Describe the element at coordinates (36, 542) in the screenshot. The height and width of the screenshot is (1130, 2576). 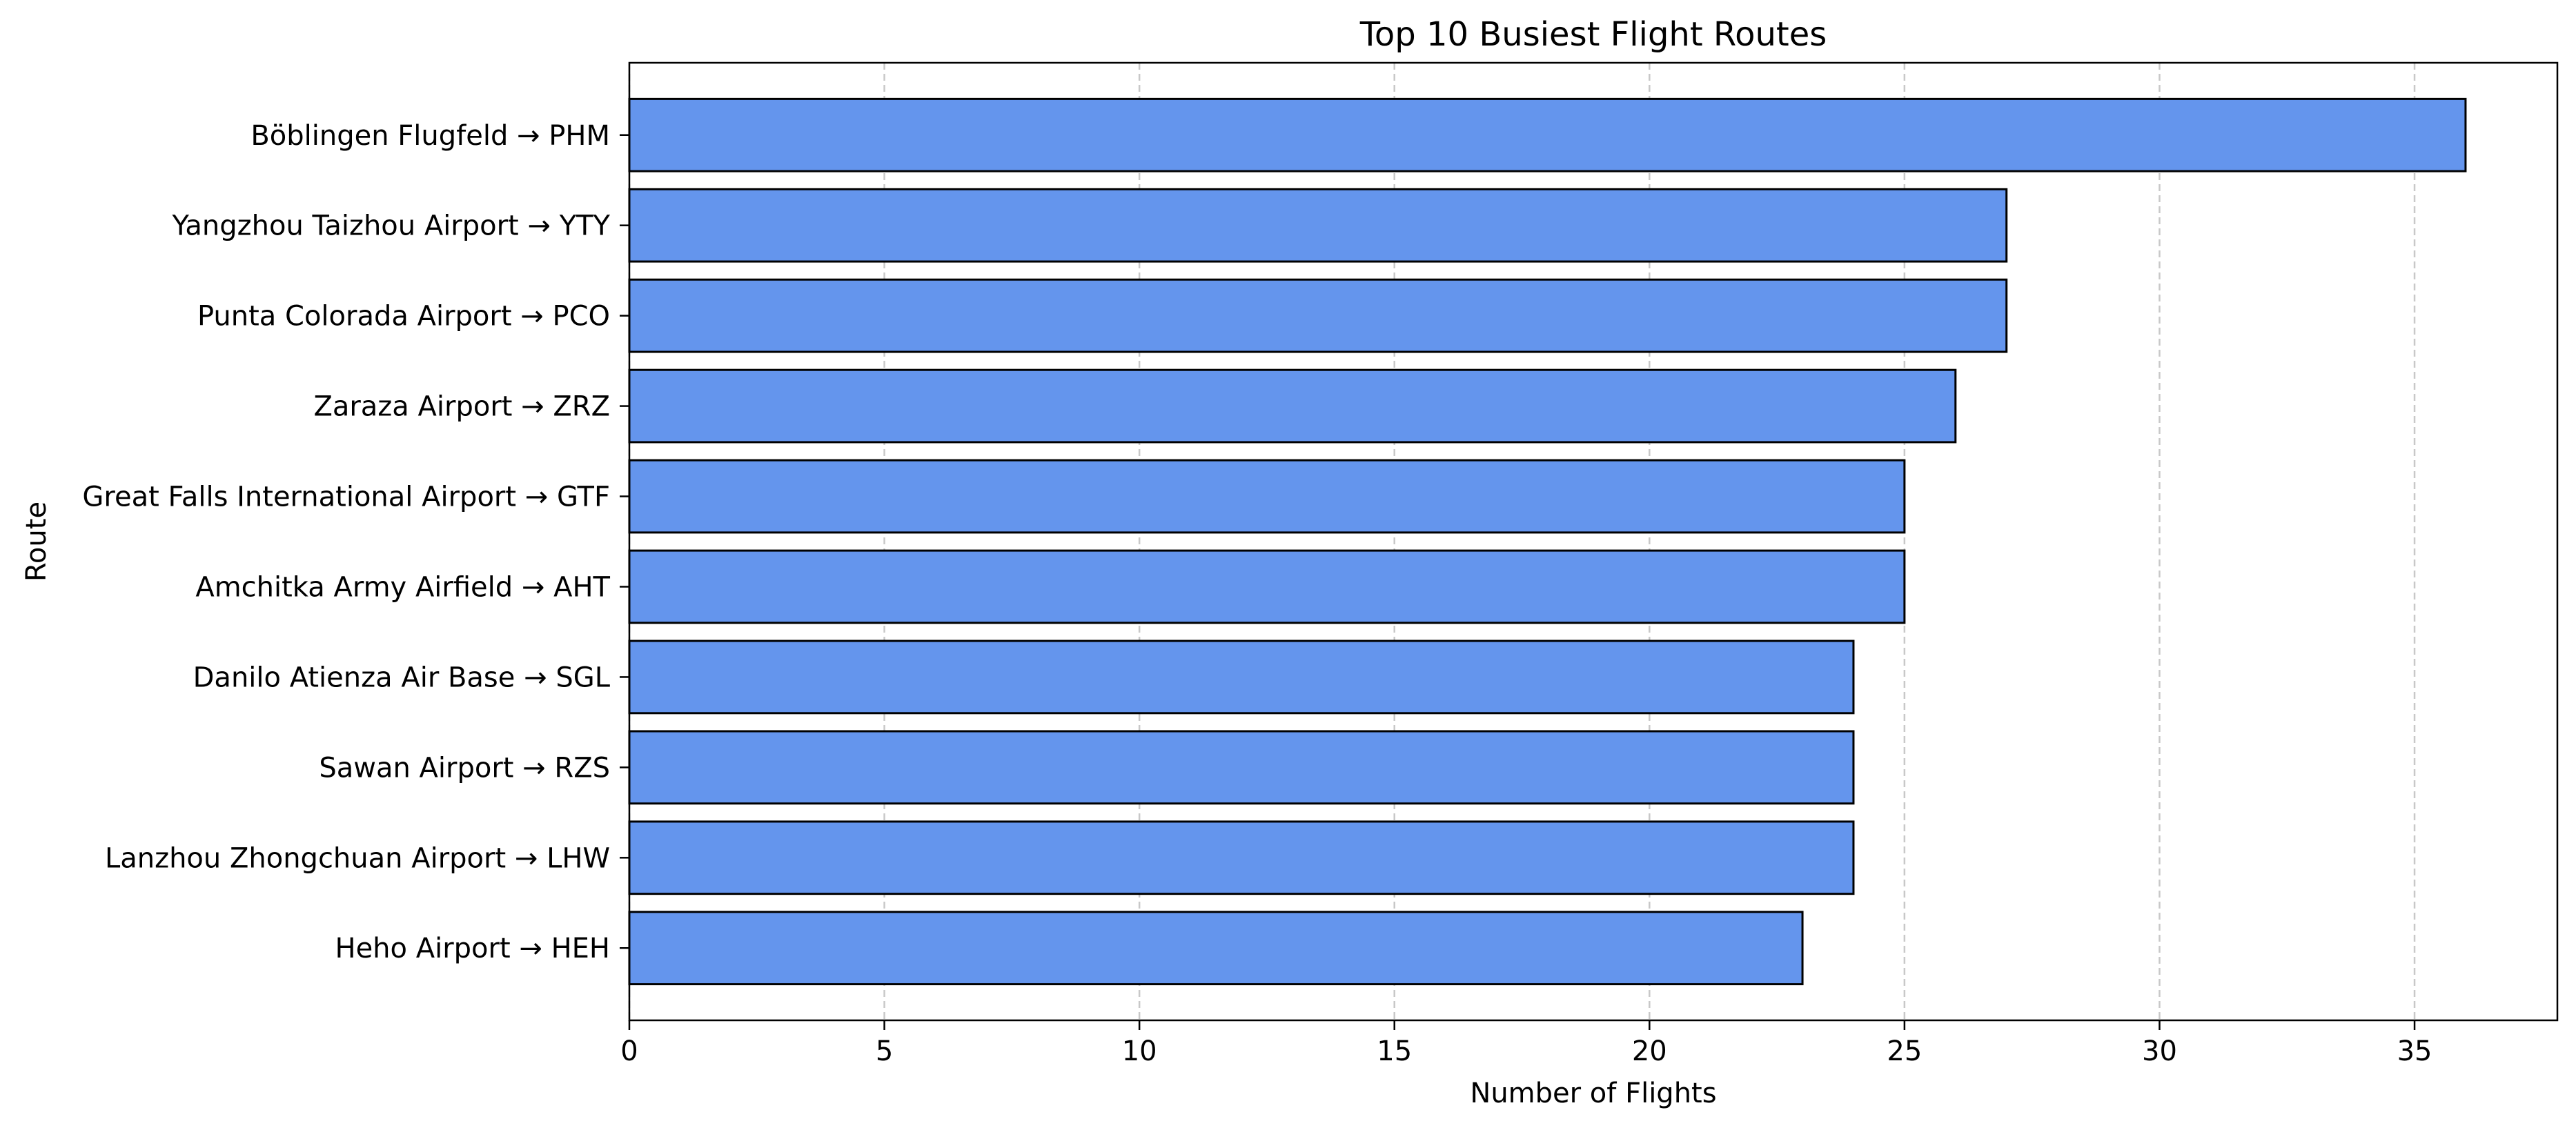
I see `y-axis-label: Route` at that location.